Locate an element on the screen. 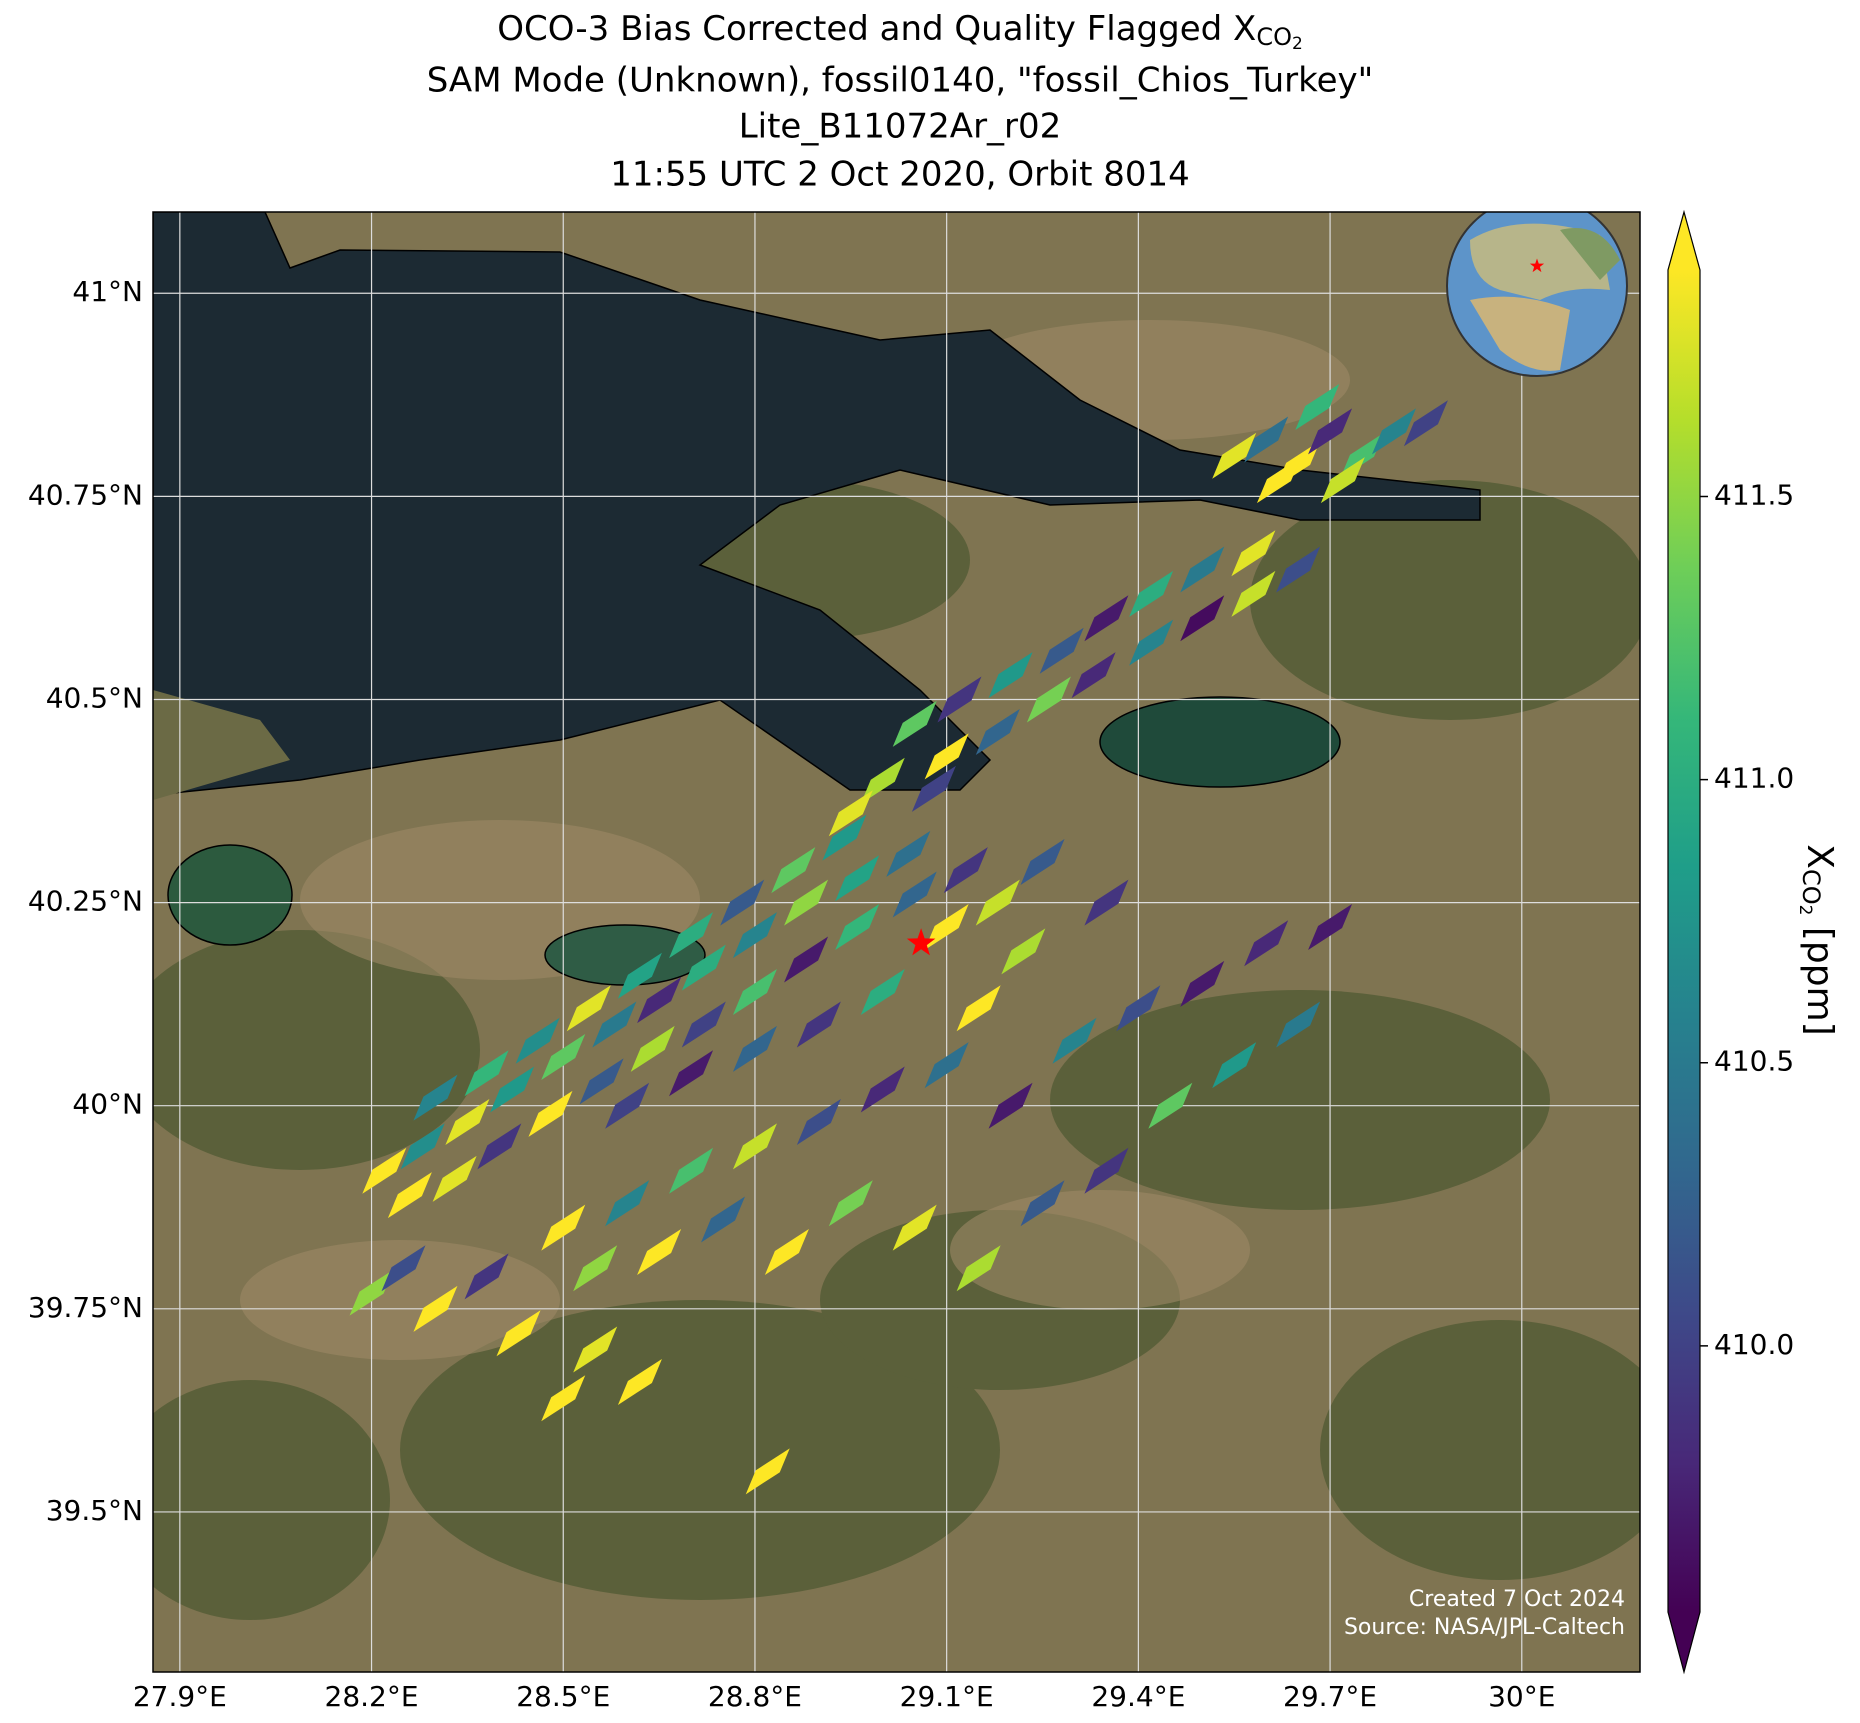  x-tick-label: 29.4°E is located at coordinates (1138, 1696).